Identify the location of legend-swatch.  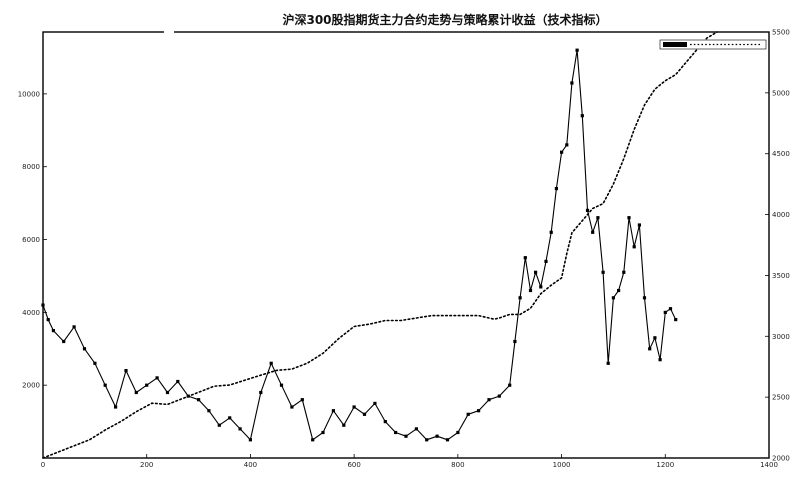
(675, 44).